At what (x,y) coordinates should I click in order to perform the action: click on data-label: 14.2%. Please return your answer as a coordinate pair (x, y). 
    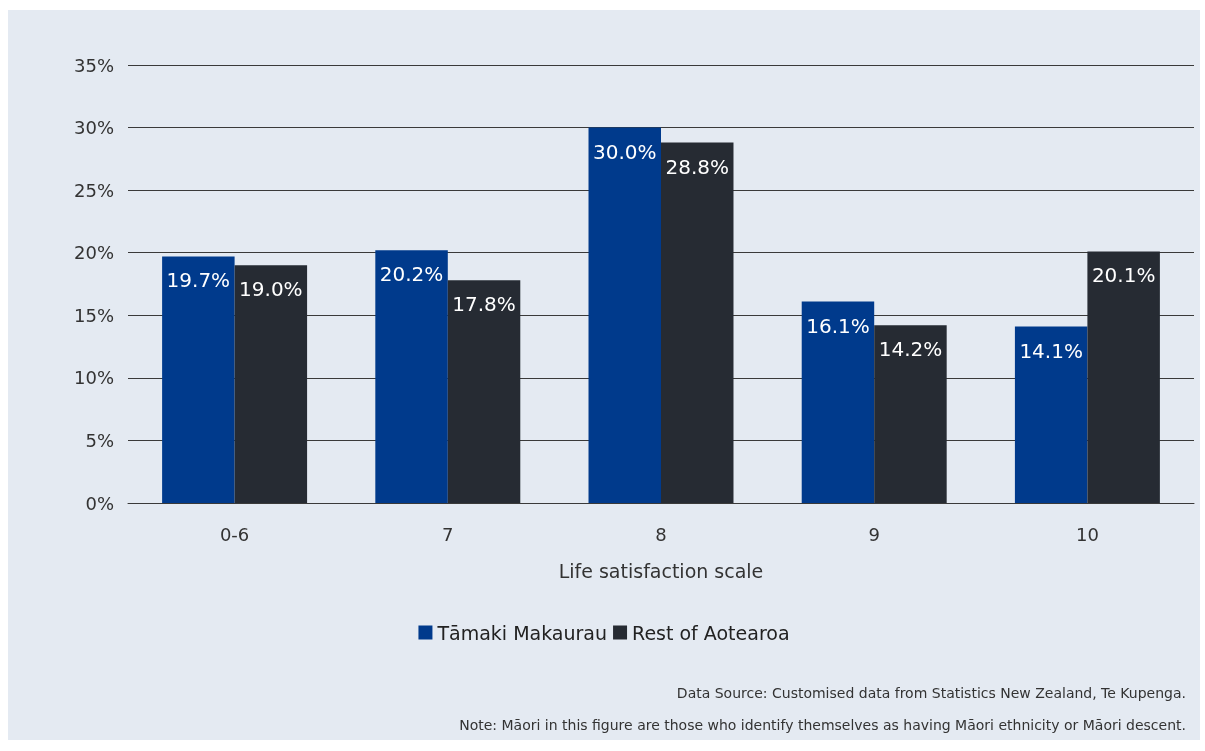
    Looking at the image, I should click on (910, 349).